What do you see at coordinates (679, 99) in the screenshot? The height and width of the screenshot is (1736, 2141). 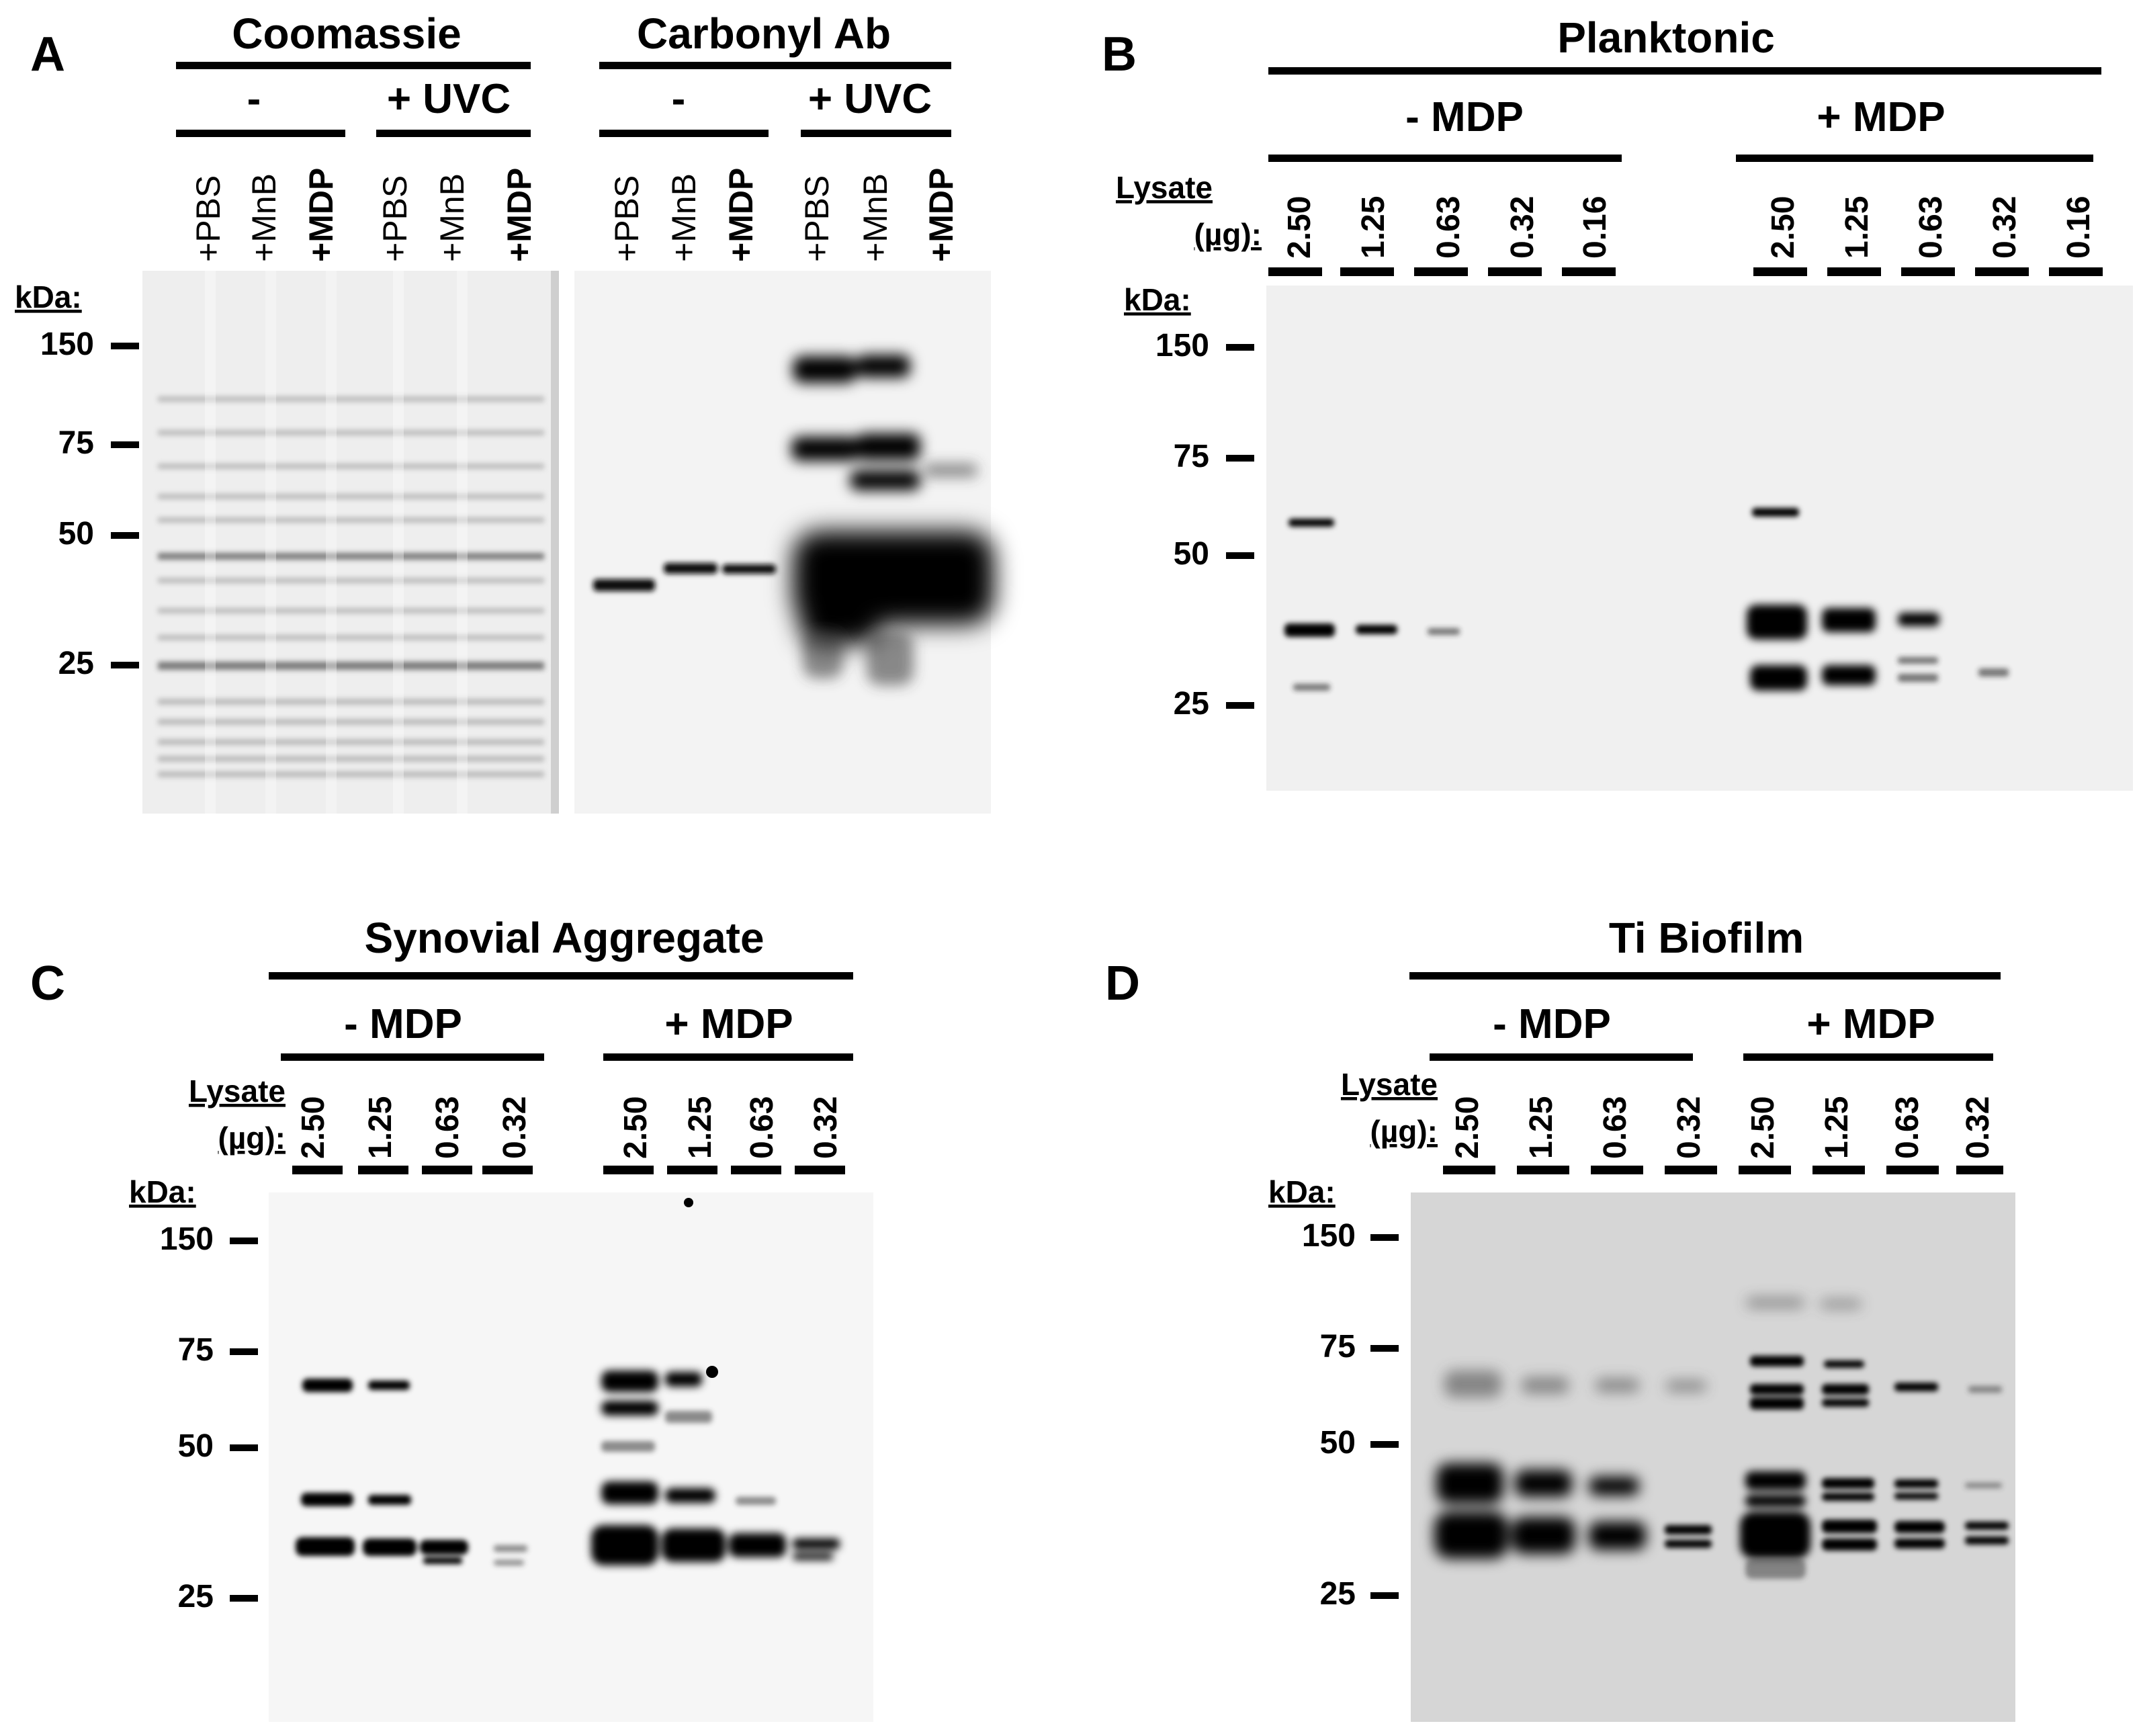 I see `group-label: -` at bounding box center [679, 99].